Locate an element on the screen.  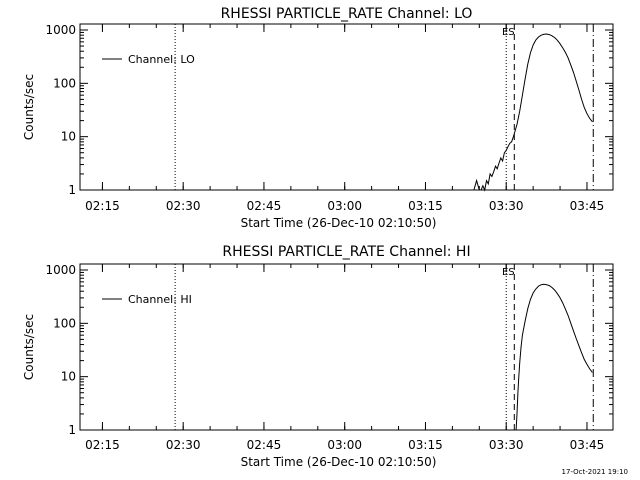
legend-label: Channel: HI is located at coordinates (160, 299).